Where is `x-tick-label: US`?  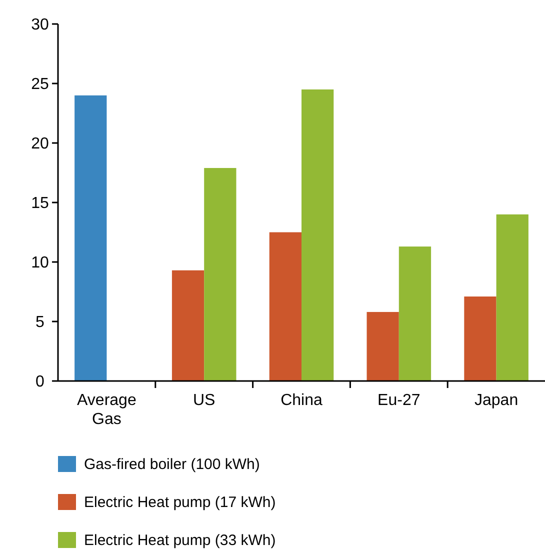
x-tick-label: US is located at coordinates (204, 400).